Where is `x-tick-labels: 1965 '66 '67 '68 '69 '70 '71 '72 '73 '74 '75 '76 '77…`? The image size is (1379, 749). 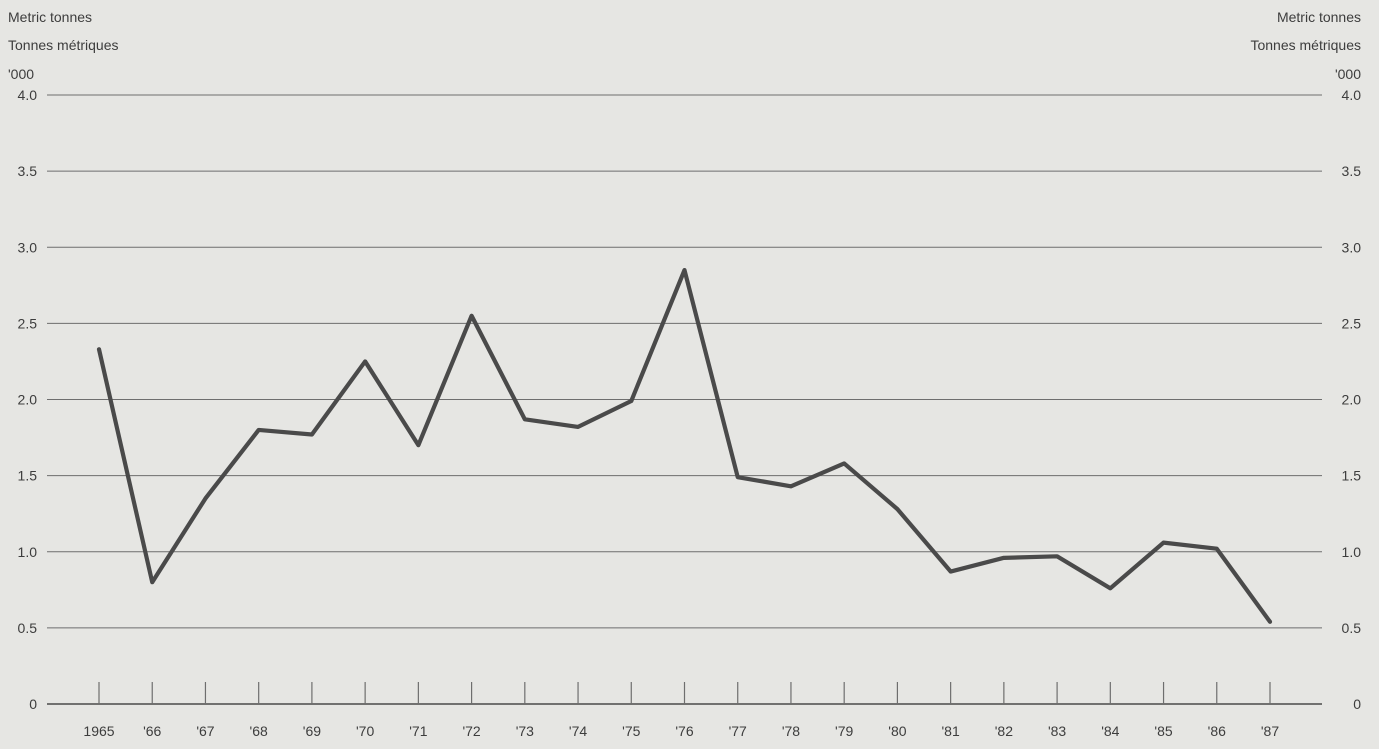
x-tick-labels: 1965 '66 '67 '68 '69 '70 '71 '72 '73 '74 '75 '76 '77… is located at coordinates (681, 731).